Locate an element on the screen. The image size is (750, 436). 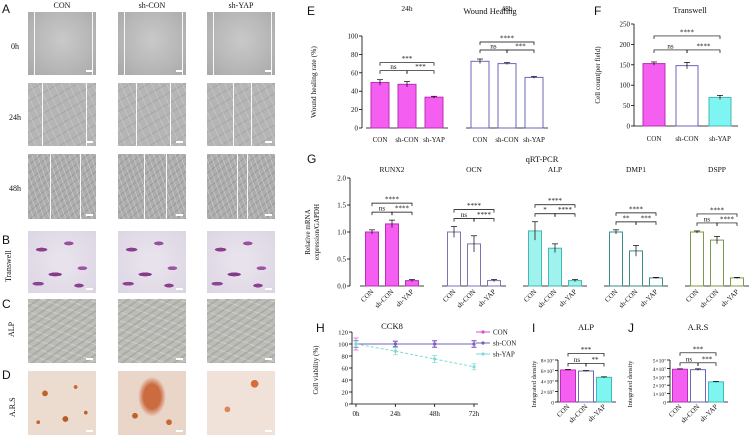
e-48h-category-label: sh-CON is located at coordinates (506, 140).